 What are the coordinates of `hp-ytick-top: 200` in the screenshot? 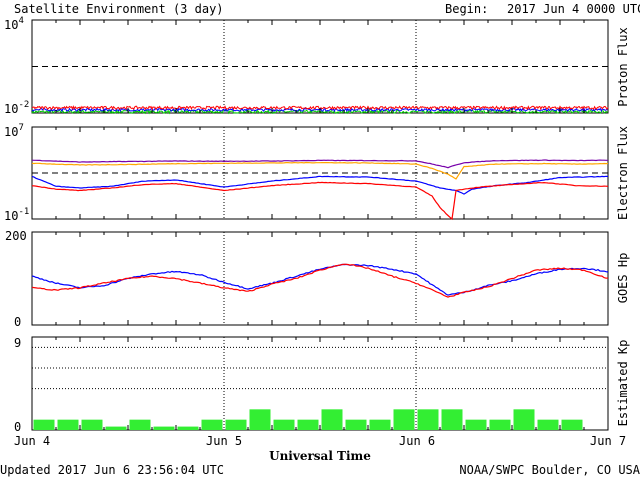 It's located at (16, 236).